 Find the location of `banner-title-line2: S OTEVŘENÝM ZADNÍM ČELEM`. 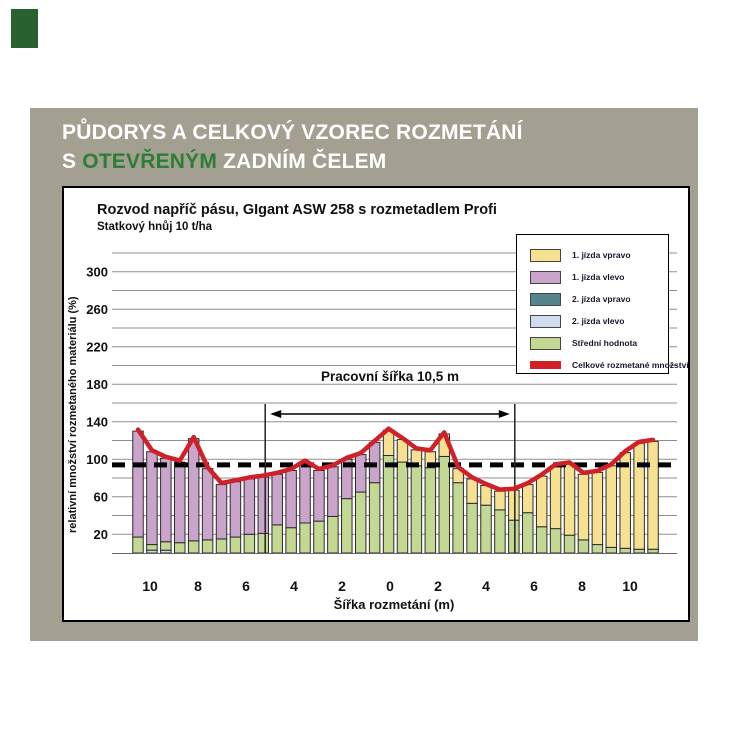

banner-title-line2: S OTEVŘENÝM ZADNÍM ČELEM is located at coordinates (292, 161).